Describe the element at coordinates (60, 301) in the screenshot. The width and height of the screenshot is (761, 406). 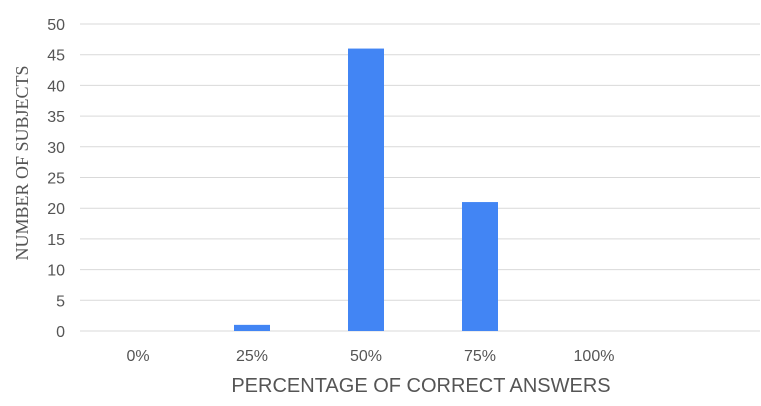
I see `y-tick-label: 5` at that location.